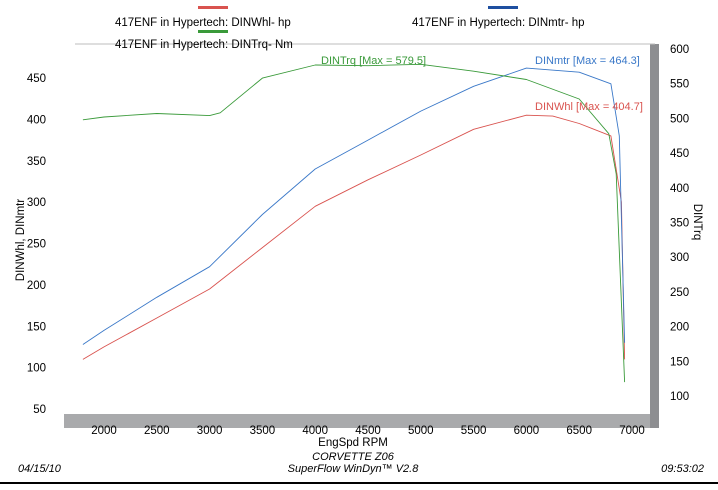 The image size is (718, 490). Describe the element at coordinates (697, 222) in the screenshot. I see `y-right-axis-label: DINTrq` at that location.